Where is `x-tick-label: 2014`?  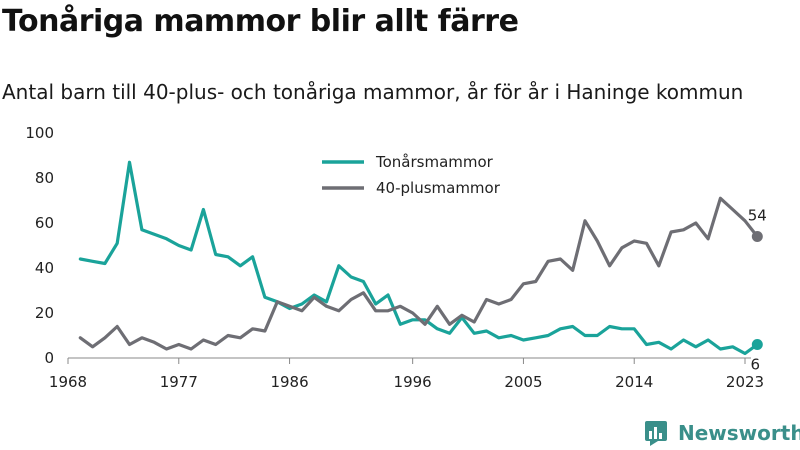 x-tick-label: 2014 is located at coordinates (634, 382).